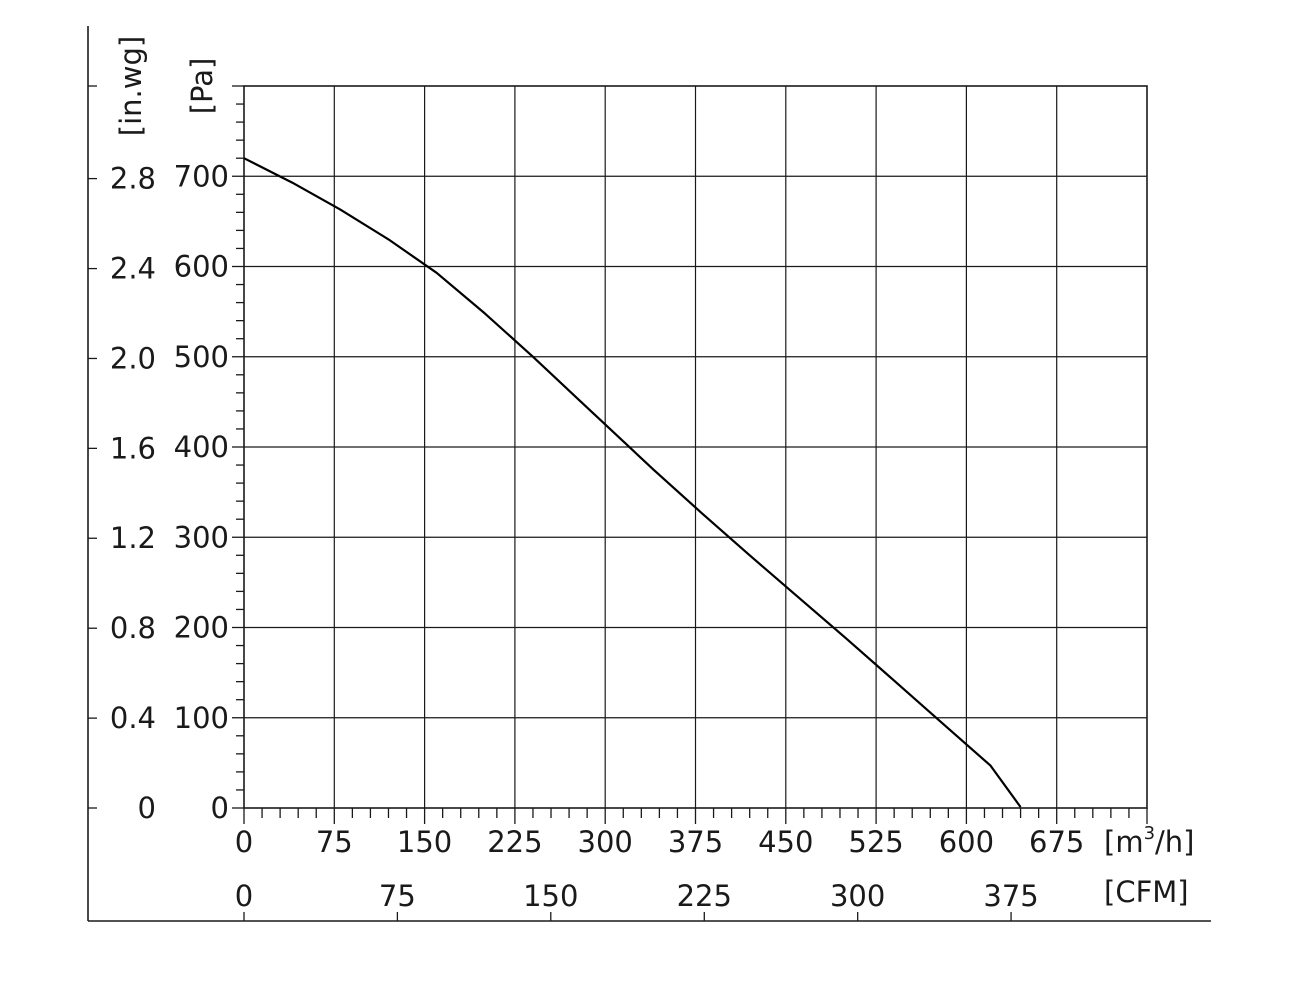 The image size is (1291, 993). What do you see at coordinates (334, 842) in the screenshot?
I see `x-primary-tick-label: 75` at bounding box center [334, 842].